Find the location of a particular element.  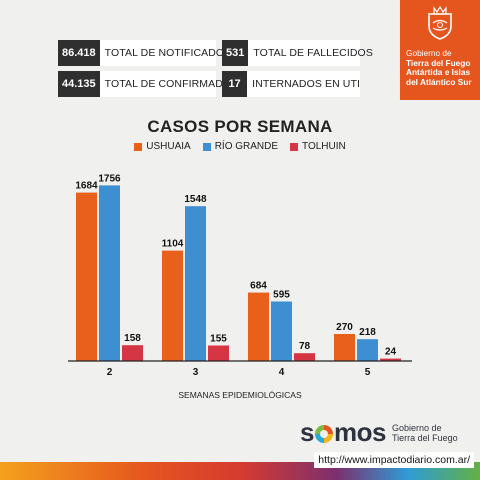

x-tick-label: 4 is located at coordinates (282, 372).